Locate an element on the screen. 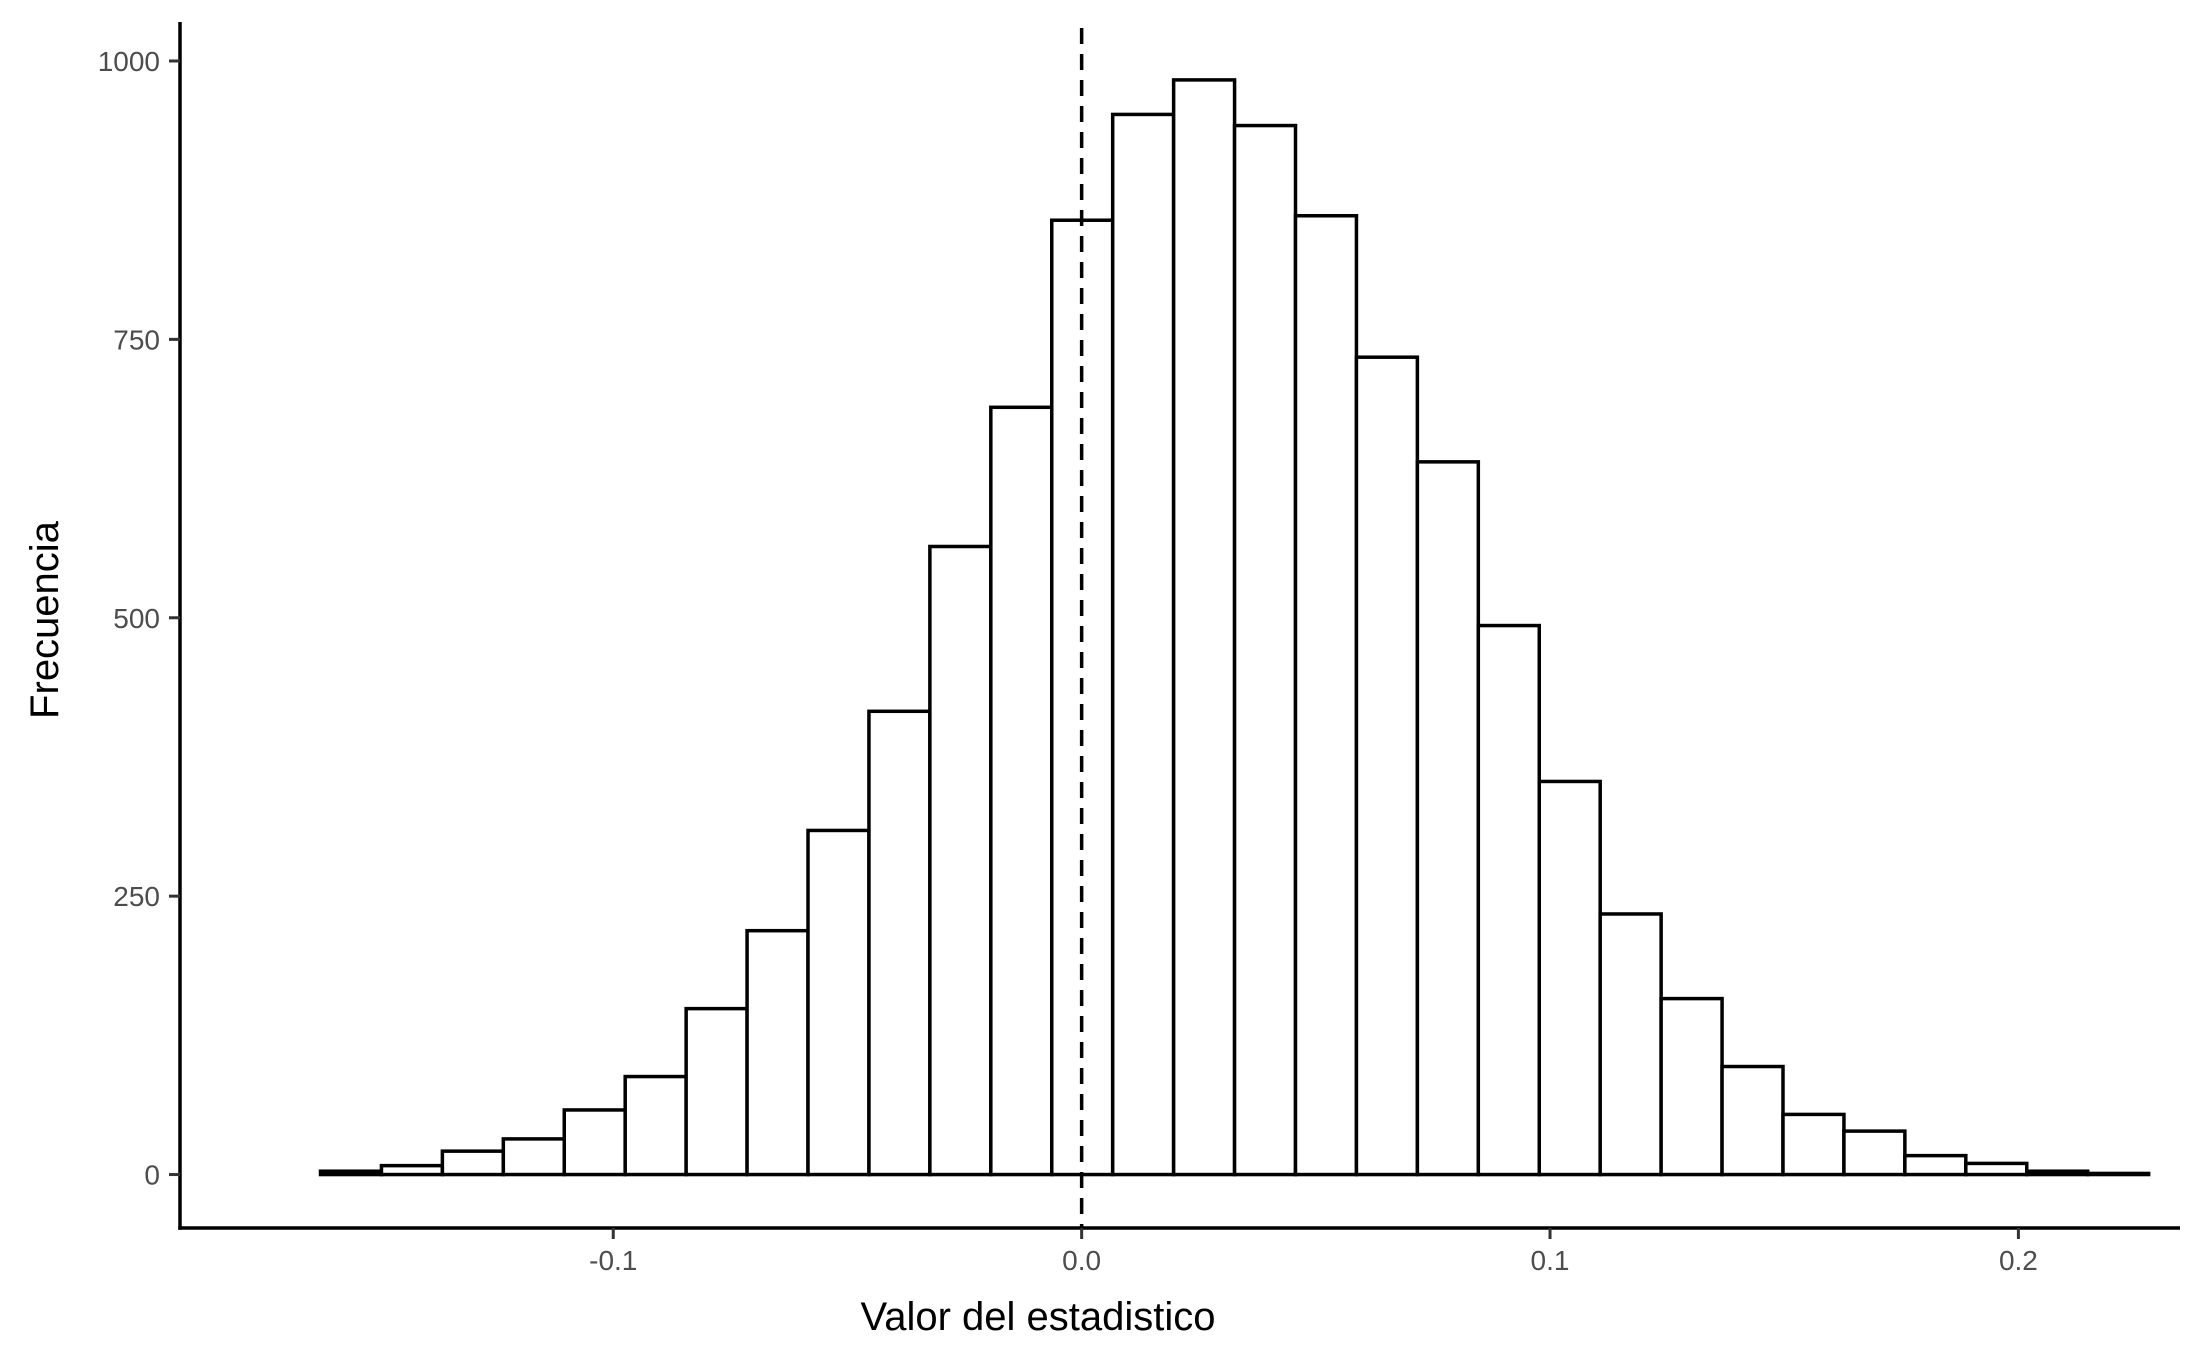 The width and height of the screenshot is (2200, 1357). x-tick-label: 0.0 is located at coordinates (1081, 1260).